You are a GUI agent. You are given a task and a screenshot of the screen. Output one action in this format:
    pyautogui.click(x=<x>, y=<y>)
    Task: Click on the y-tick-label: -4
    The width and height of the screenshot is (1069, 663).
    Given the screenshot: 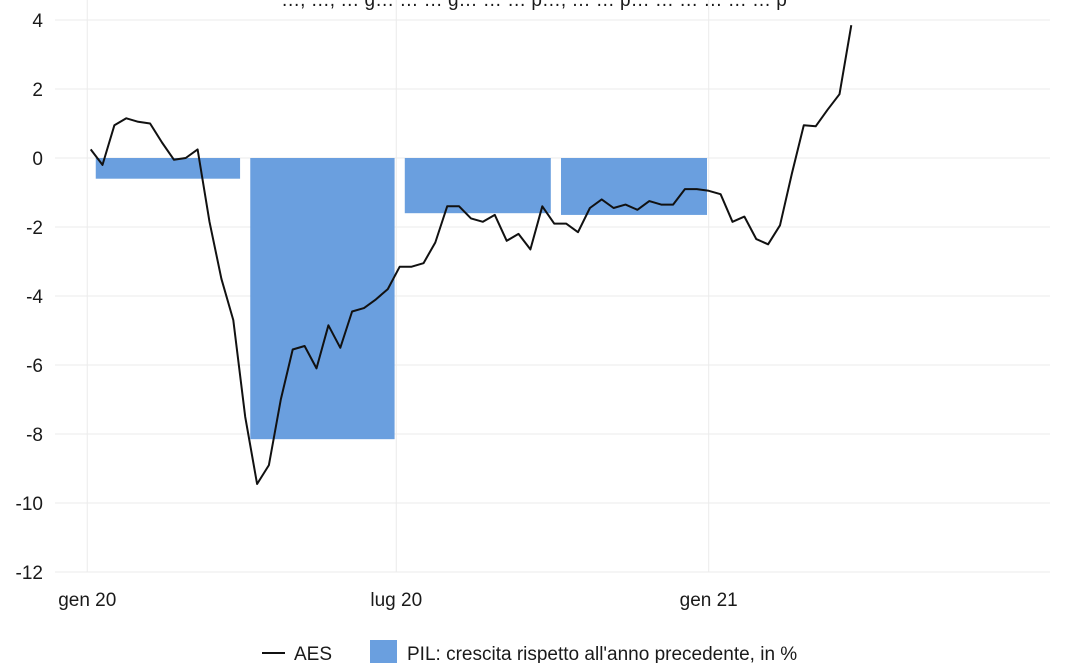 What is the action you would take?
    pyautogui.click(x=34, y=297)
    